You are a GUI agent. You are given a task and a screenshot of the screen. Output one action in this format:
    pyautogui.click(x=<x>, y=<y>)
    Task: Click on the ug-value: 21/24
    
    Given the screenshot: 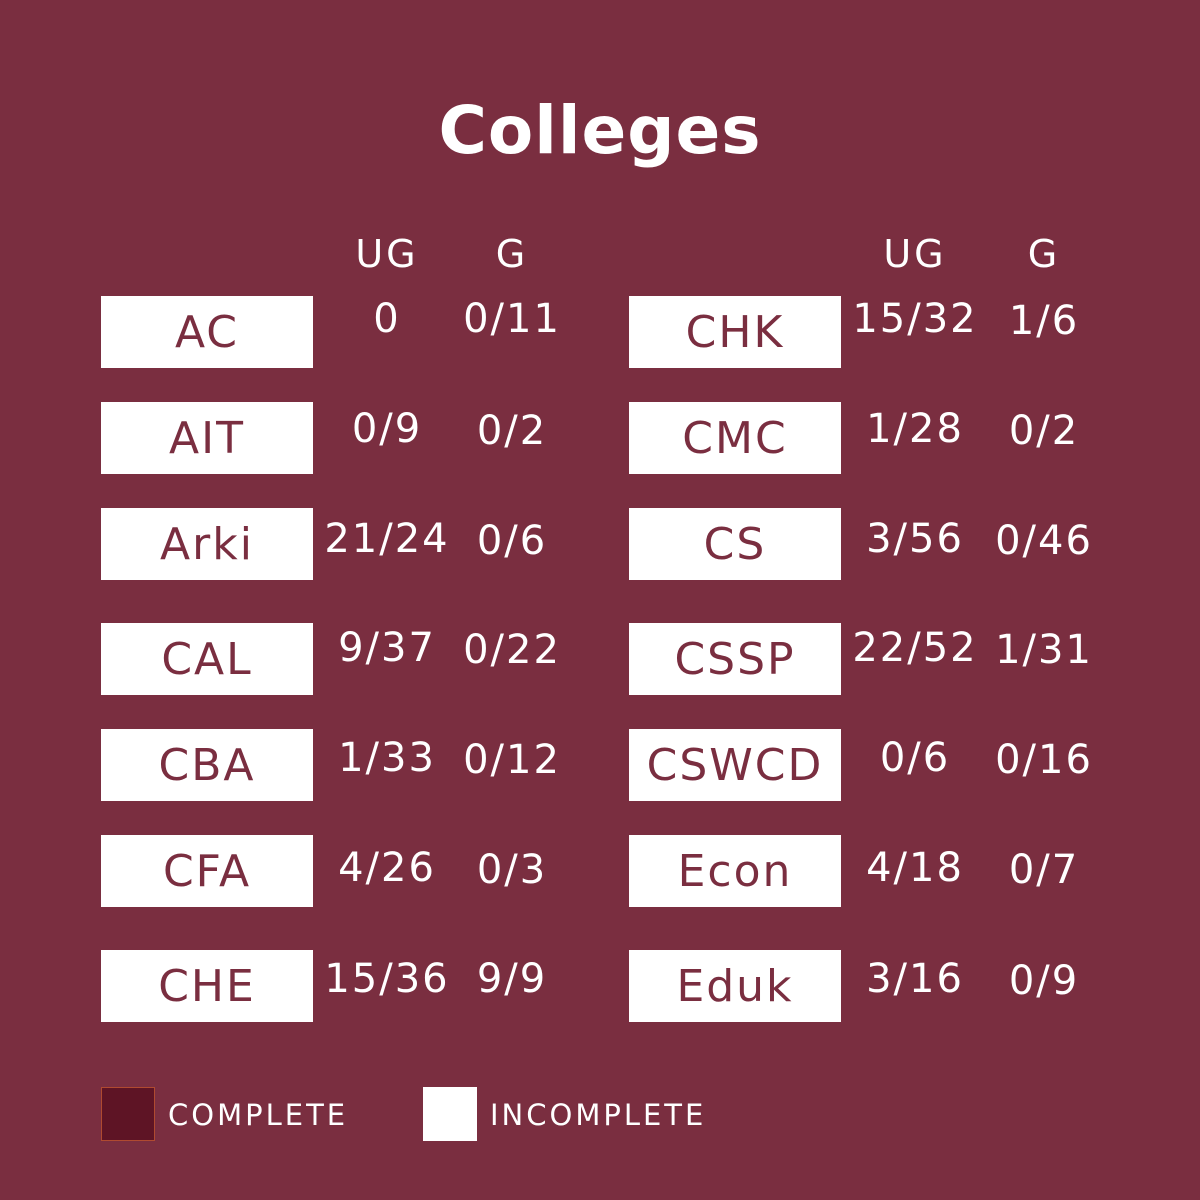 What is the action you would take?
    pyautogui.click(x=387, y=539)
    